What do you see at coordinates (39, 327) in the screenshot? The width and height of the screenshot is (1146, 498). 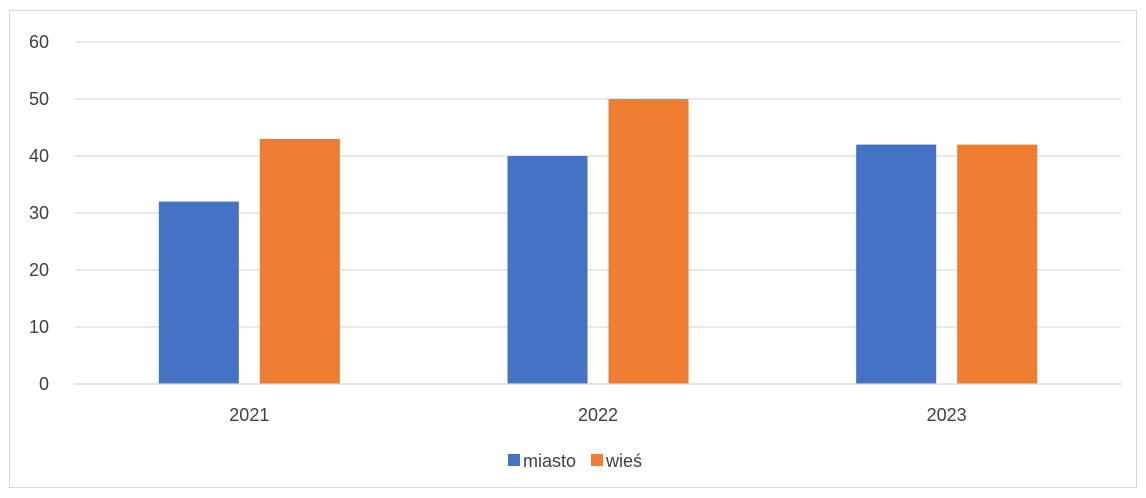 I see `y-tick-label: 10` at bounding box center [39, 327].